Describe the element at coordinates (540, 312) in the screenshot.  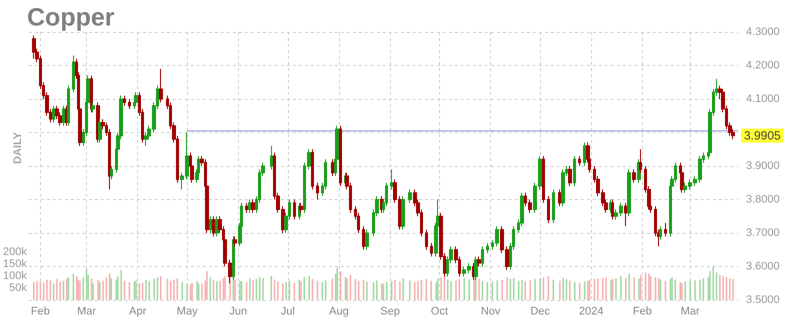
I see `x-tick-label: Dec` at that location.